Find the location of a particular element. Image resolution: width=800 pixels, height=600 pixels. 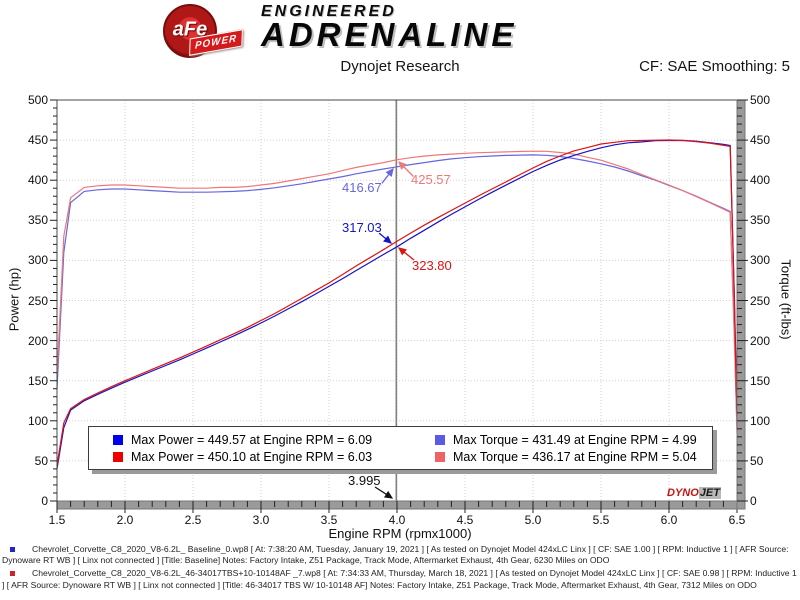

cf-smoothing-label: CF: SAE Smoothing: 5 is located at coordinates (714, 66).